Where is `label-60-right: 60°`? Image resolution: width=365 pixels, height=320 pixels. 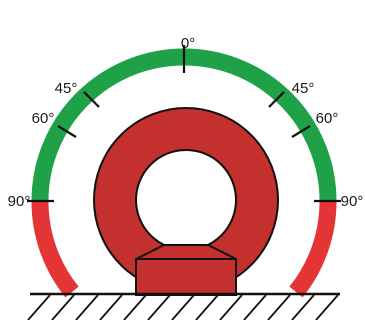
label-60-right: 60° is located at coordinates (327, 118).